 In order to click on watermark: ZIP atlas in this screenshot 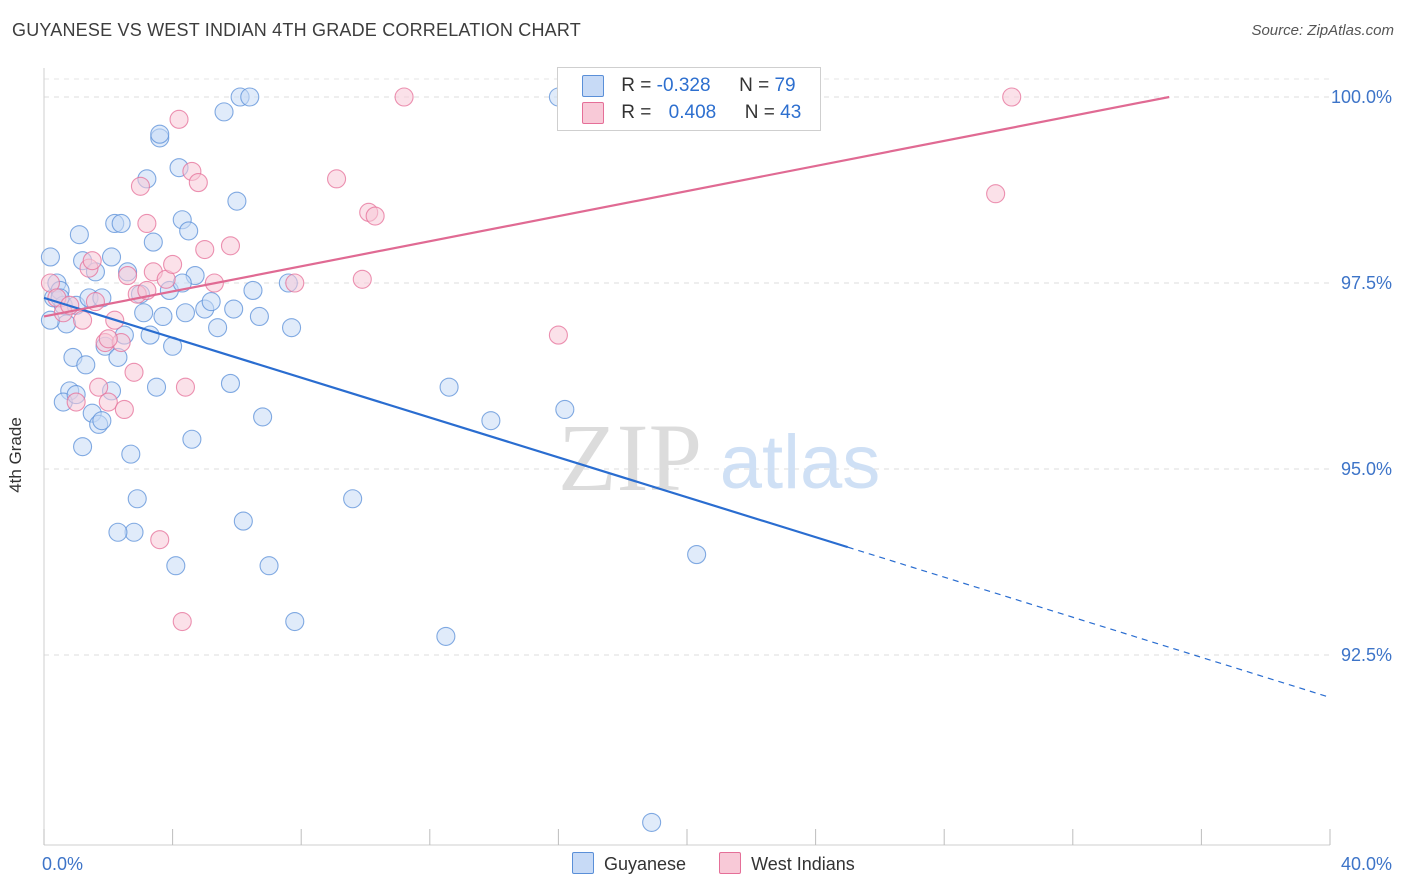, I will do `click(719, 457)`.